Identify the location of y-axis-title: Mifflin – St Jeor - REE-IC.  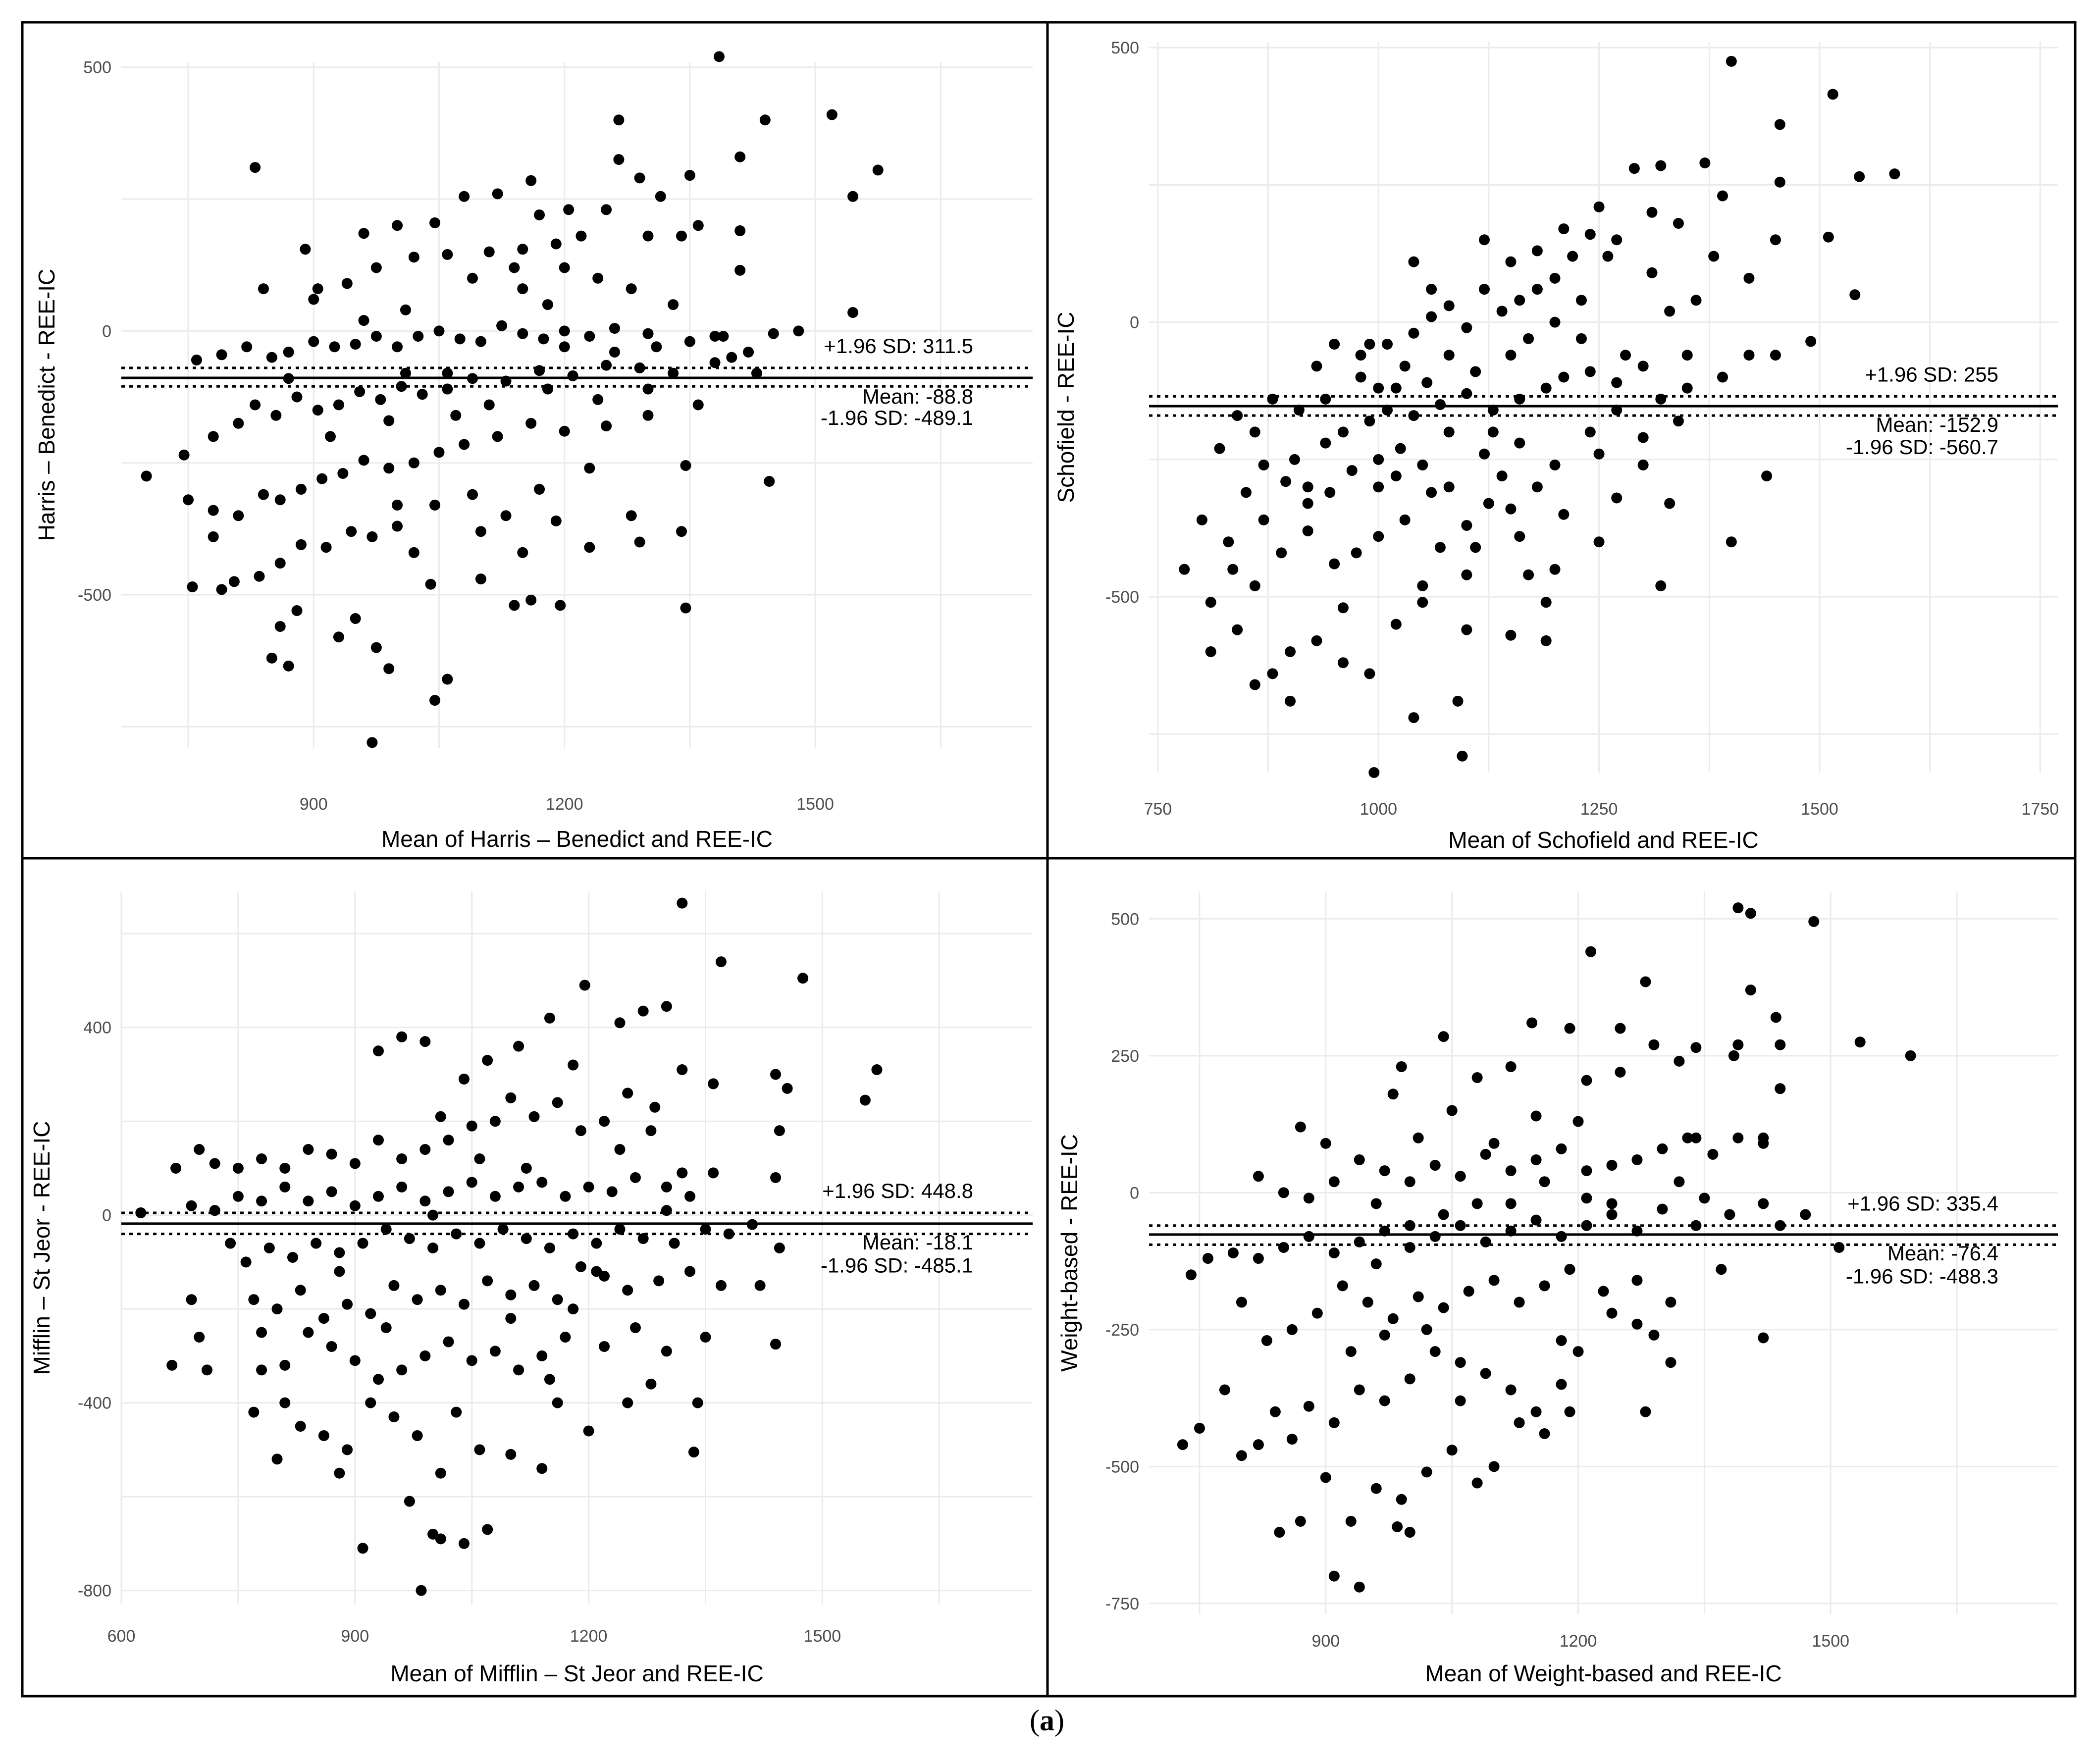
(41, 1248).